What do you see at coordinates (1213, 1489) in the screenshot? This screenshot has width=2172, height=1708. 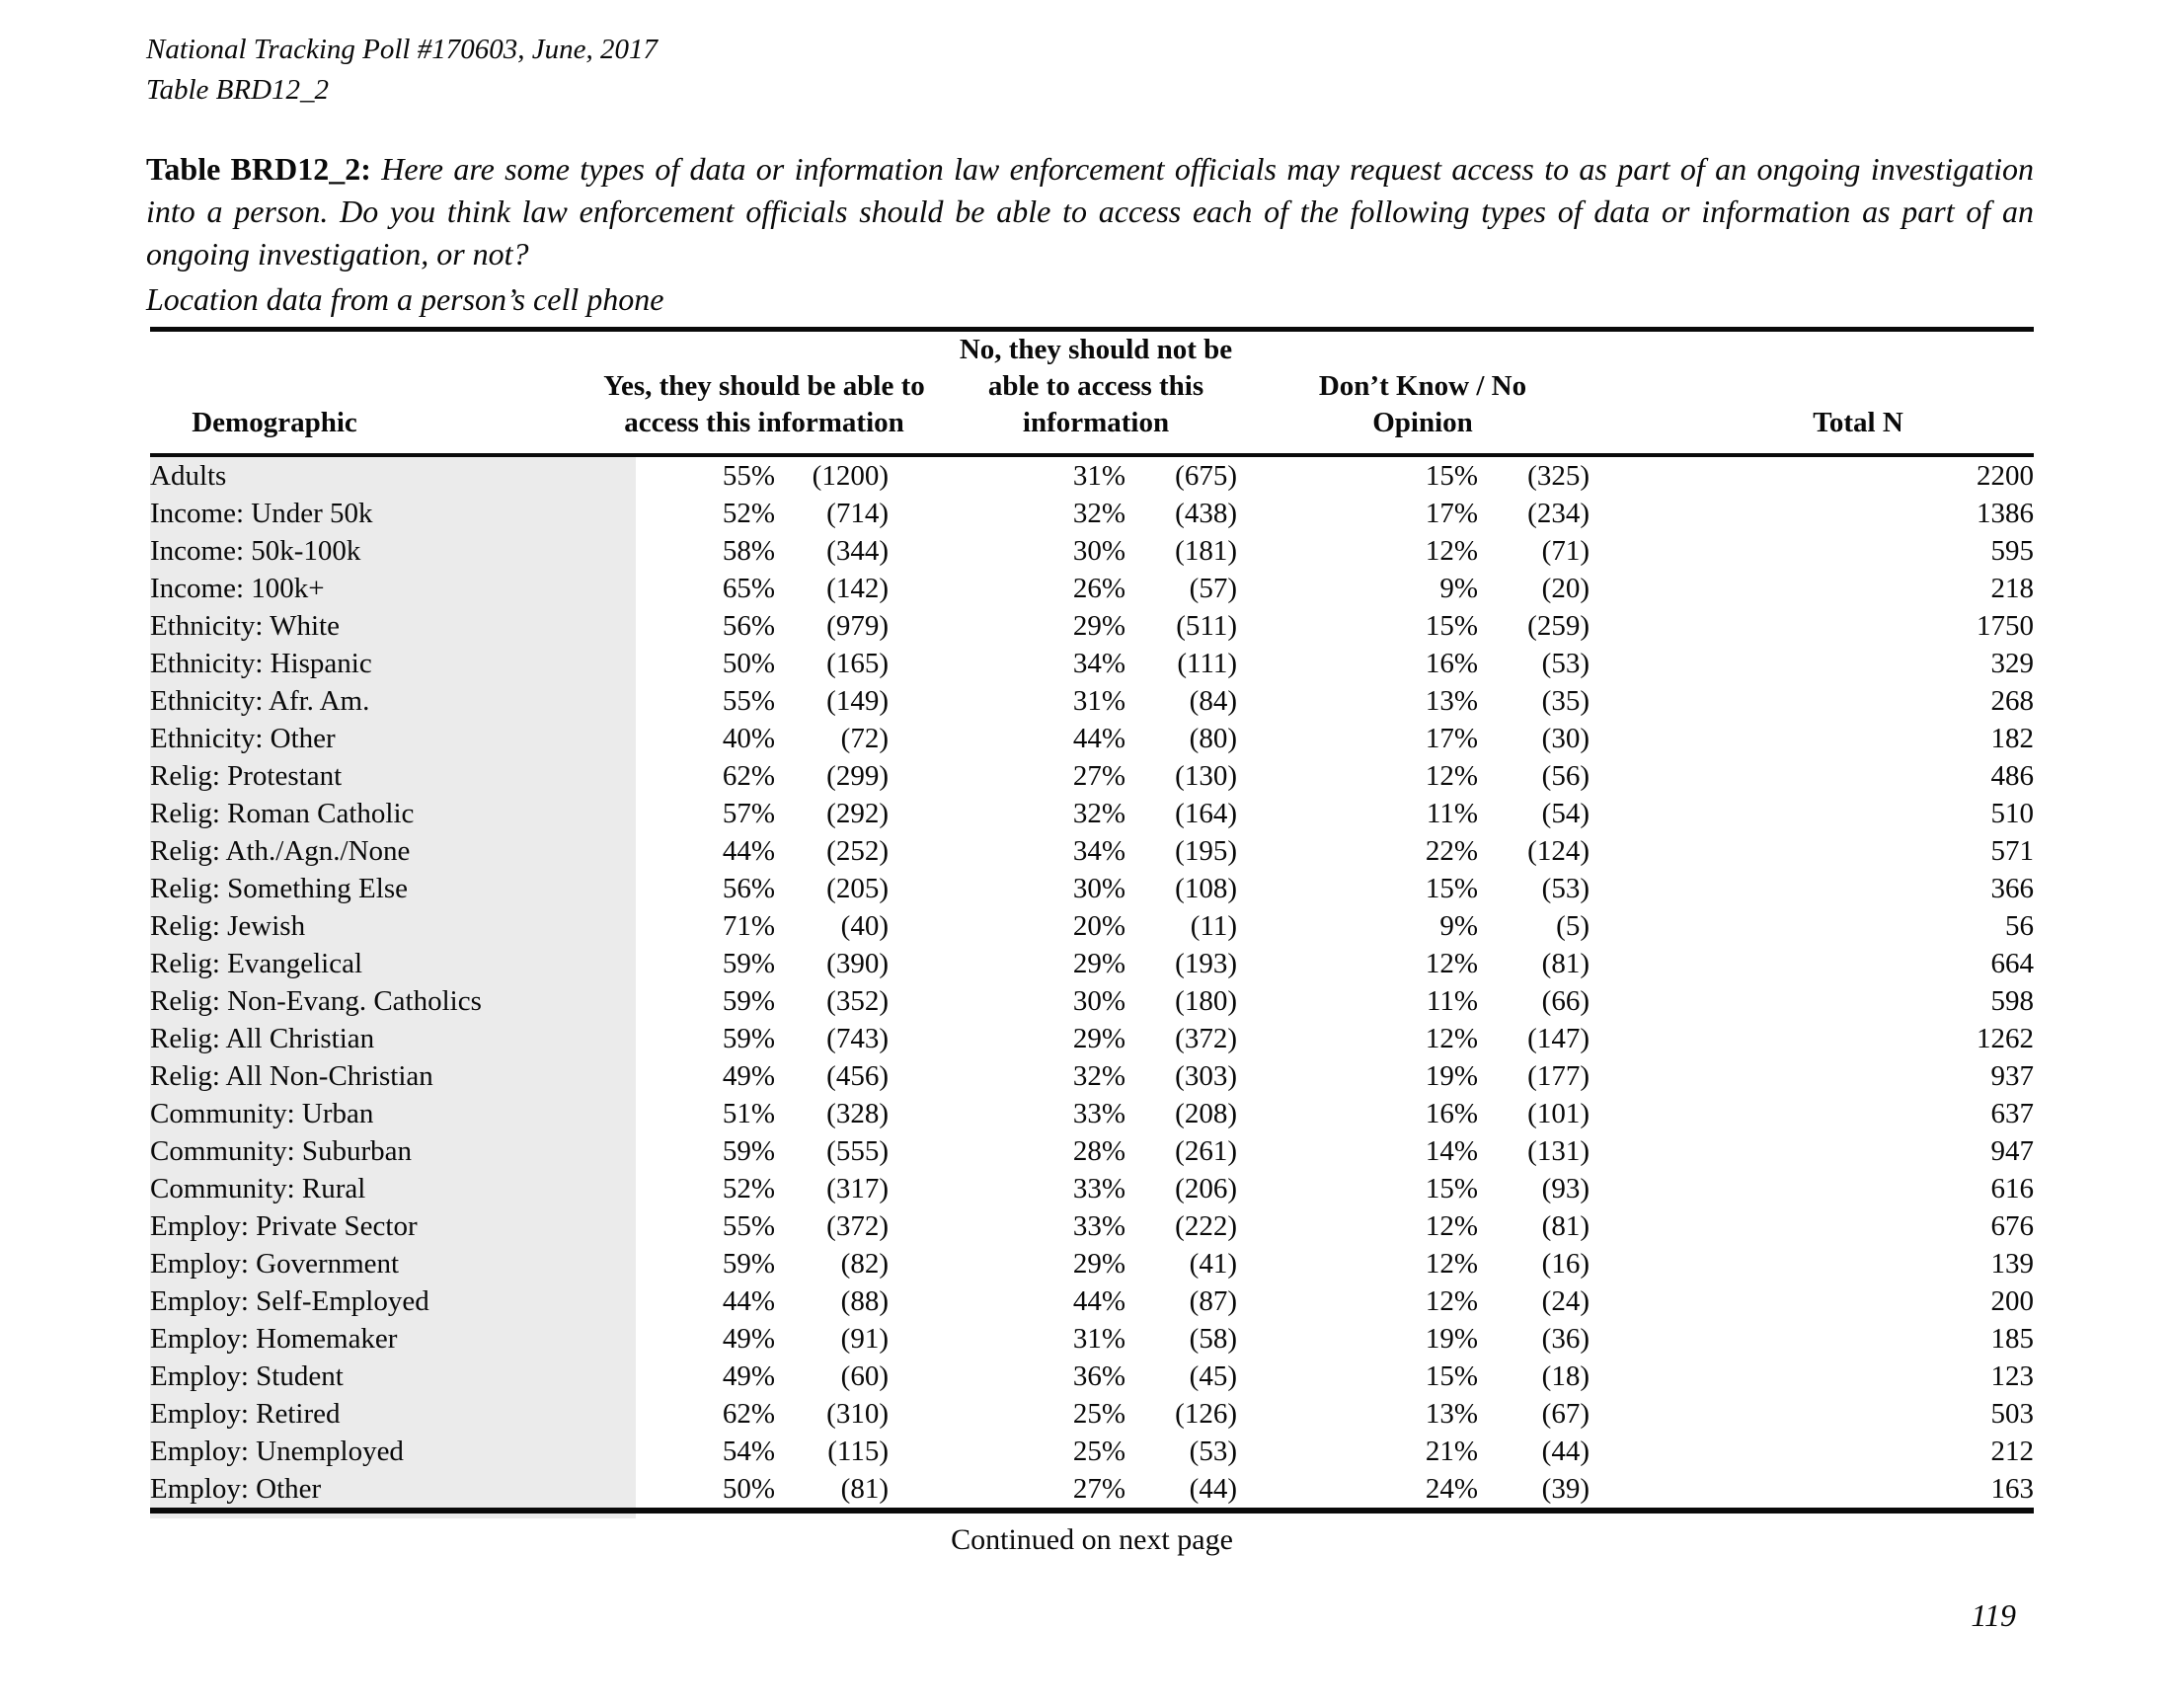 I see `no-count-cell: (44)` at bounding box center [1213, 1489].